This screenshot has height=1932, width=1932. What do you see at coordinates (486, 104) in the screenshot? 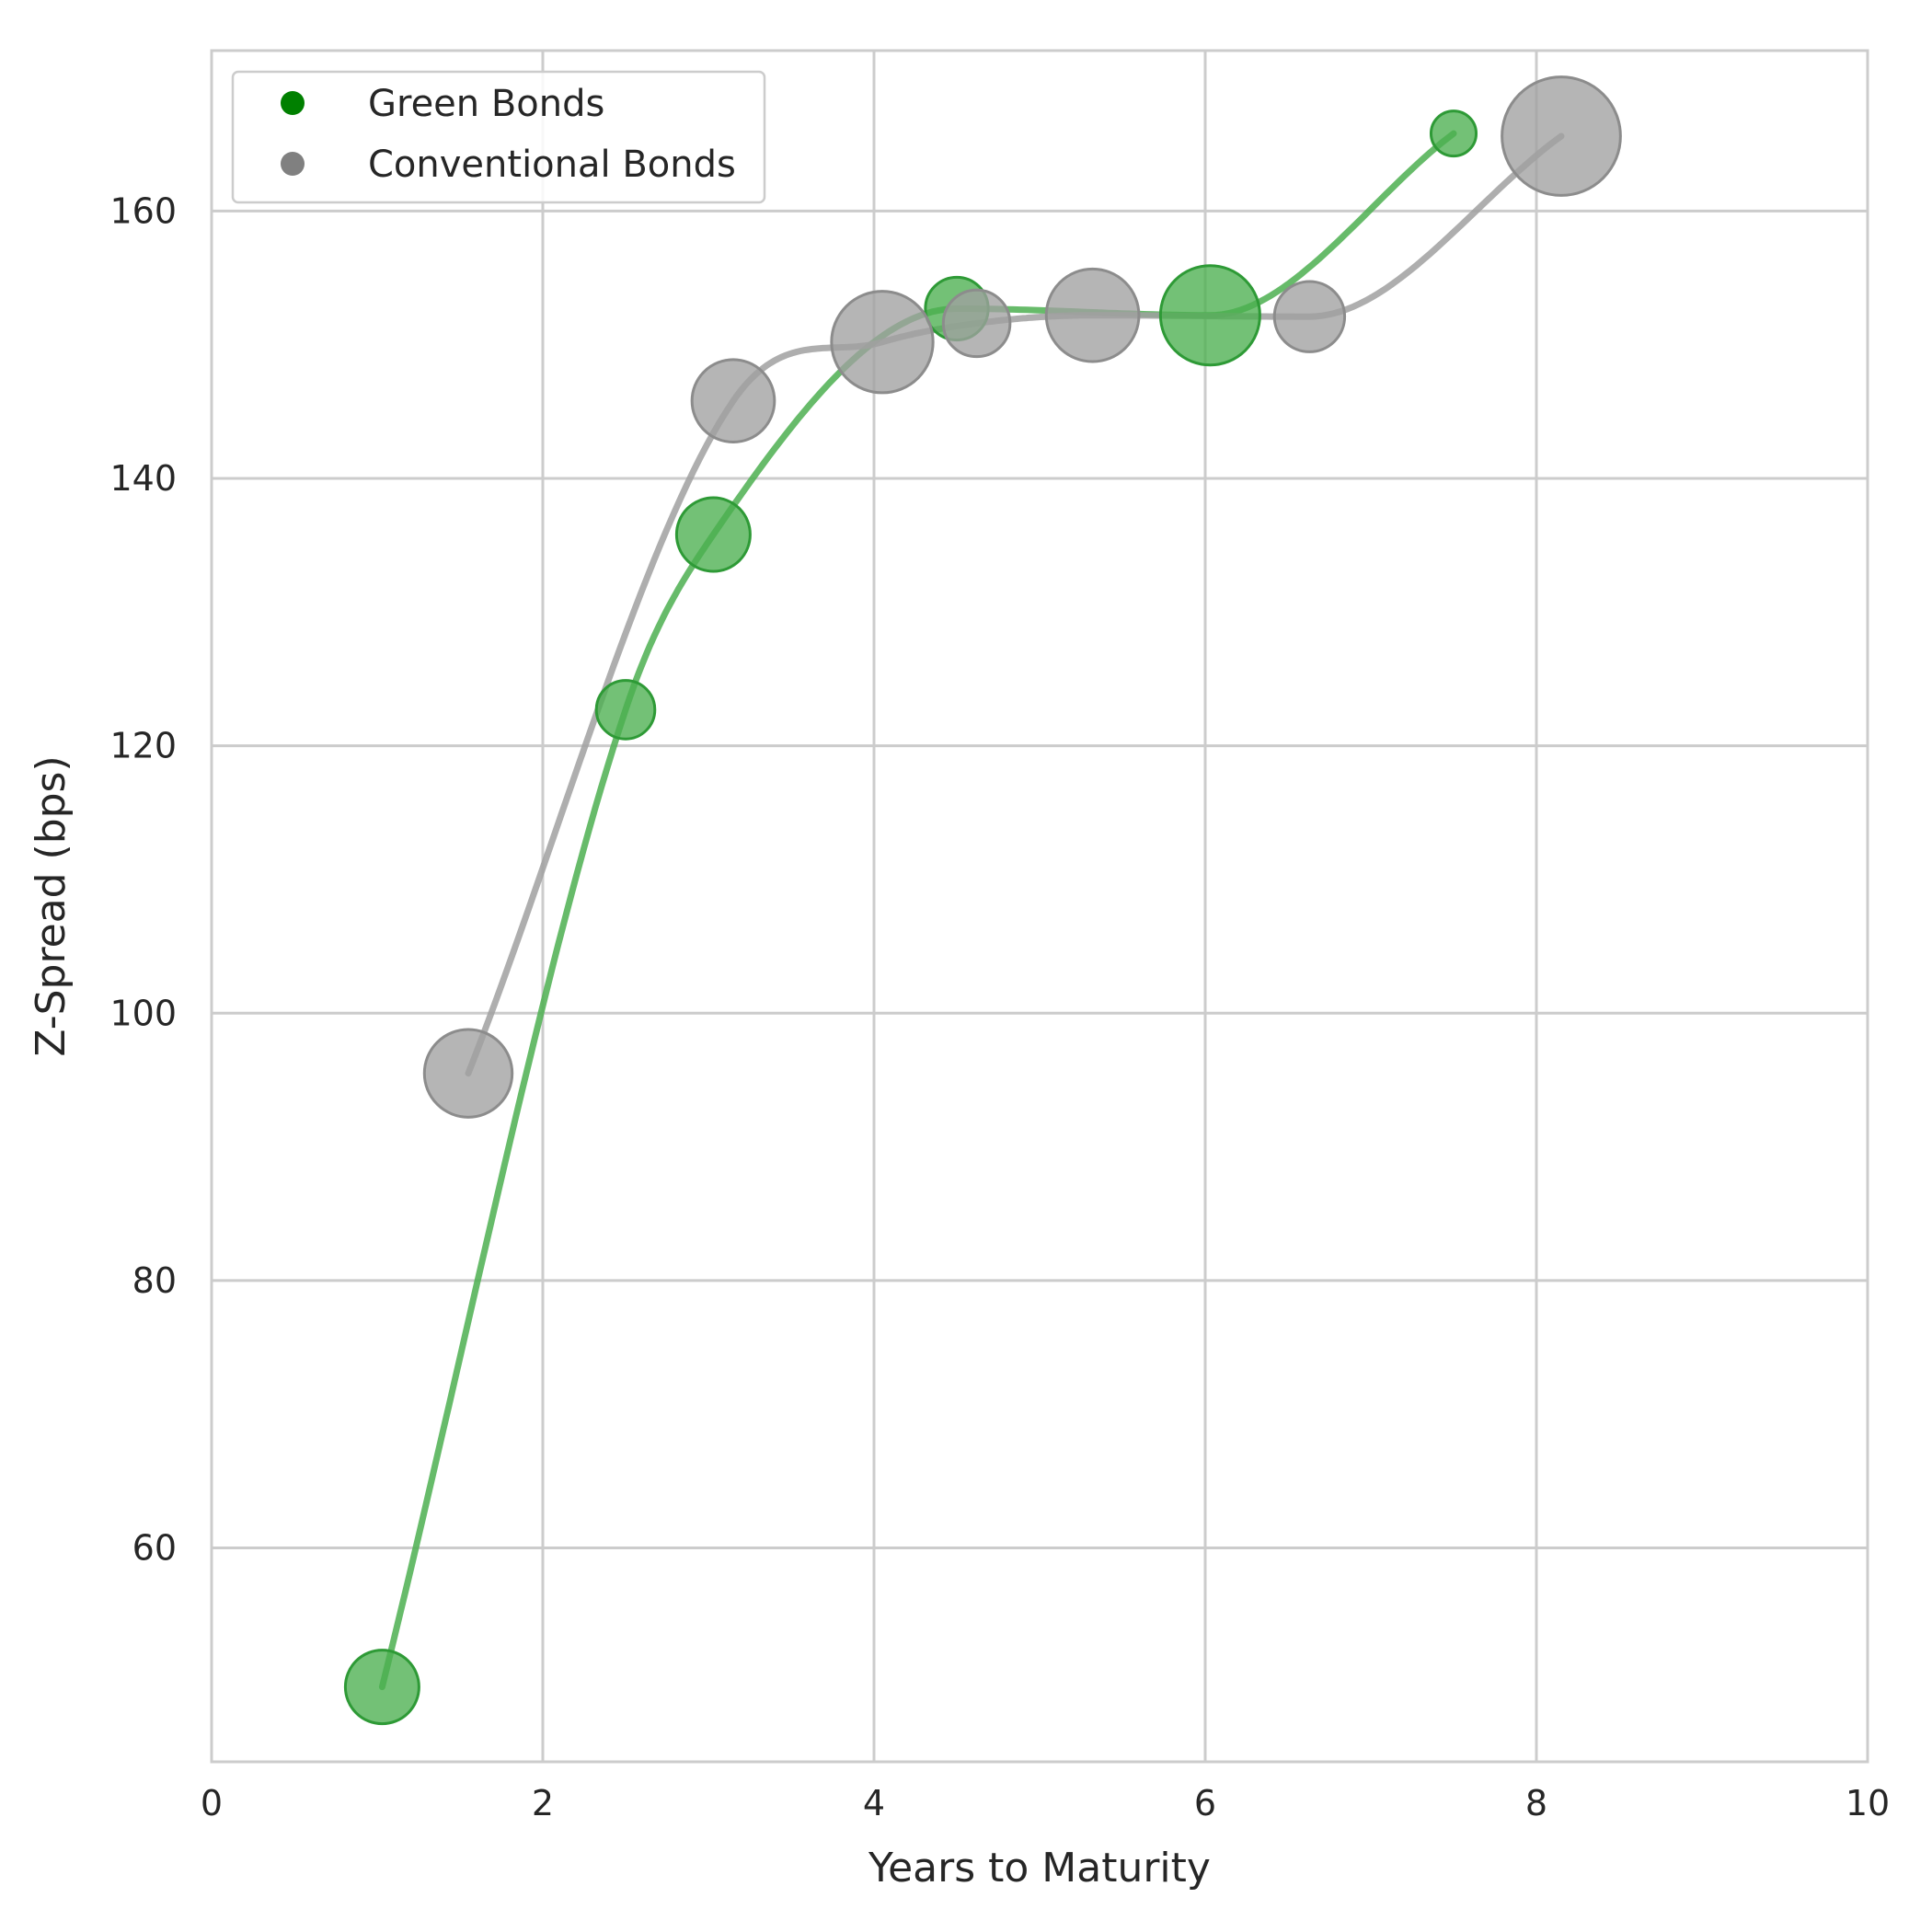
I see `green-bonds-legend-label: Green Bonds` at bounding box center [486, 104].